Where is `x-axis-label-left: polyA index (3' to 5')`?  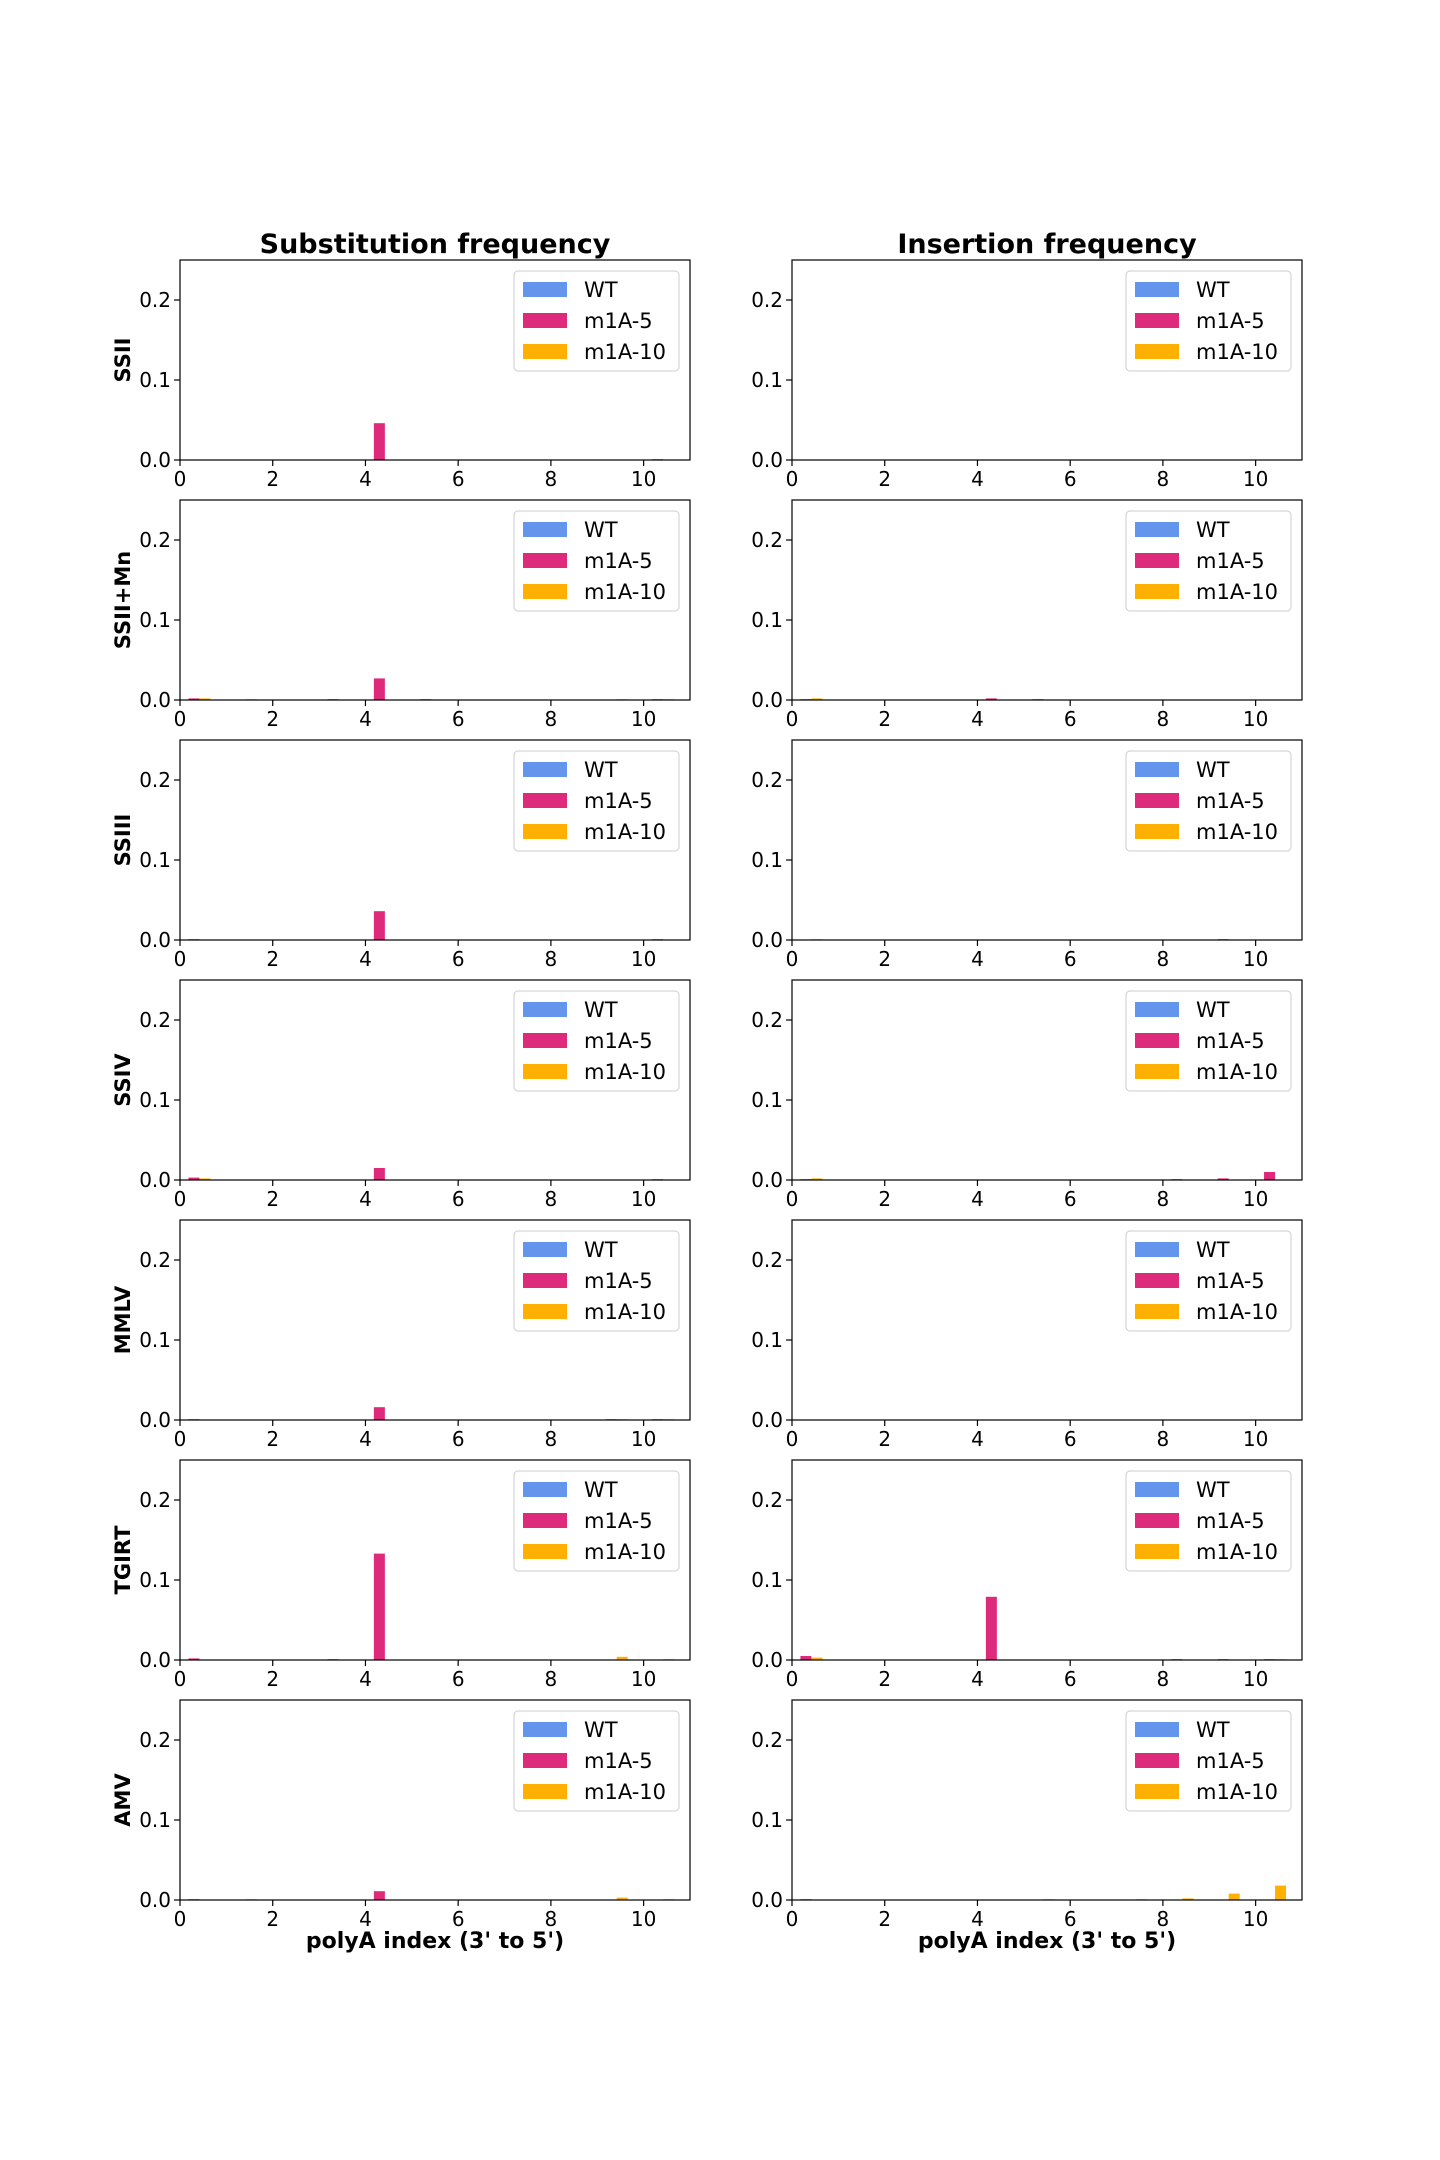 x-axis-label-left: polyA index (3' to 5') is located at coordinates (435, 1941).